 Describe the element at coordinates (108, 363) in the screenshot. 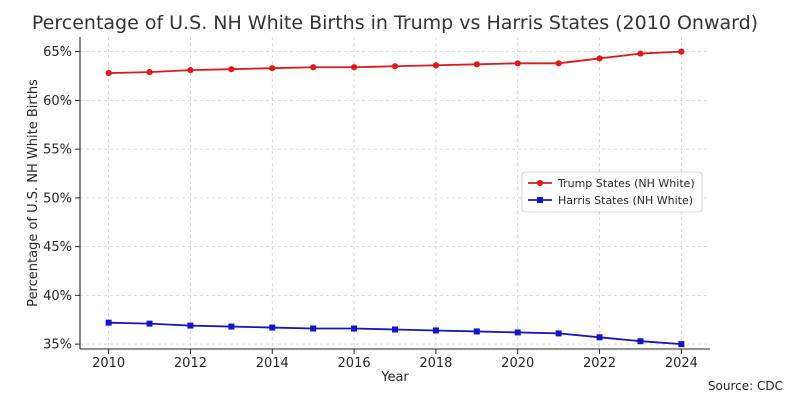

I see `x-tick-label: 2010` at that location.